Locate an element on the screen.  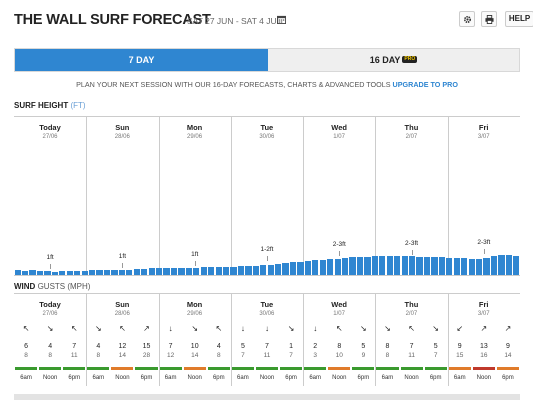
surf-height-label: SURF HEIGHT is located at coordinates (41, 105).